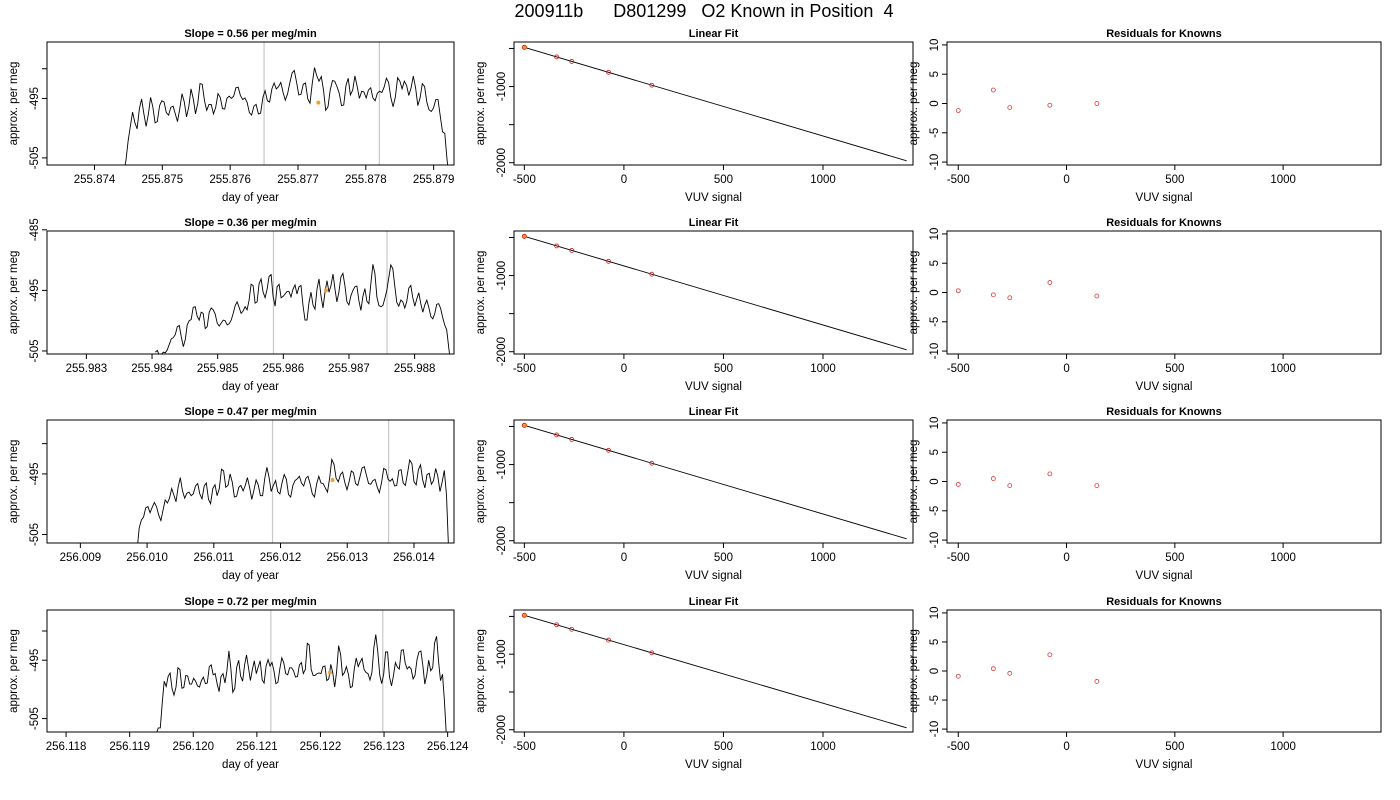 The width and height of the screenshot is (1400, 800). What do you see at coordinates (284, 369) in the screenshot?
I see `x-tick-label: 255.986` at bounding box center [284, 369].